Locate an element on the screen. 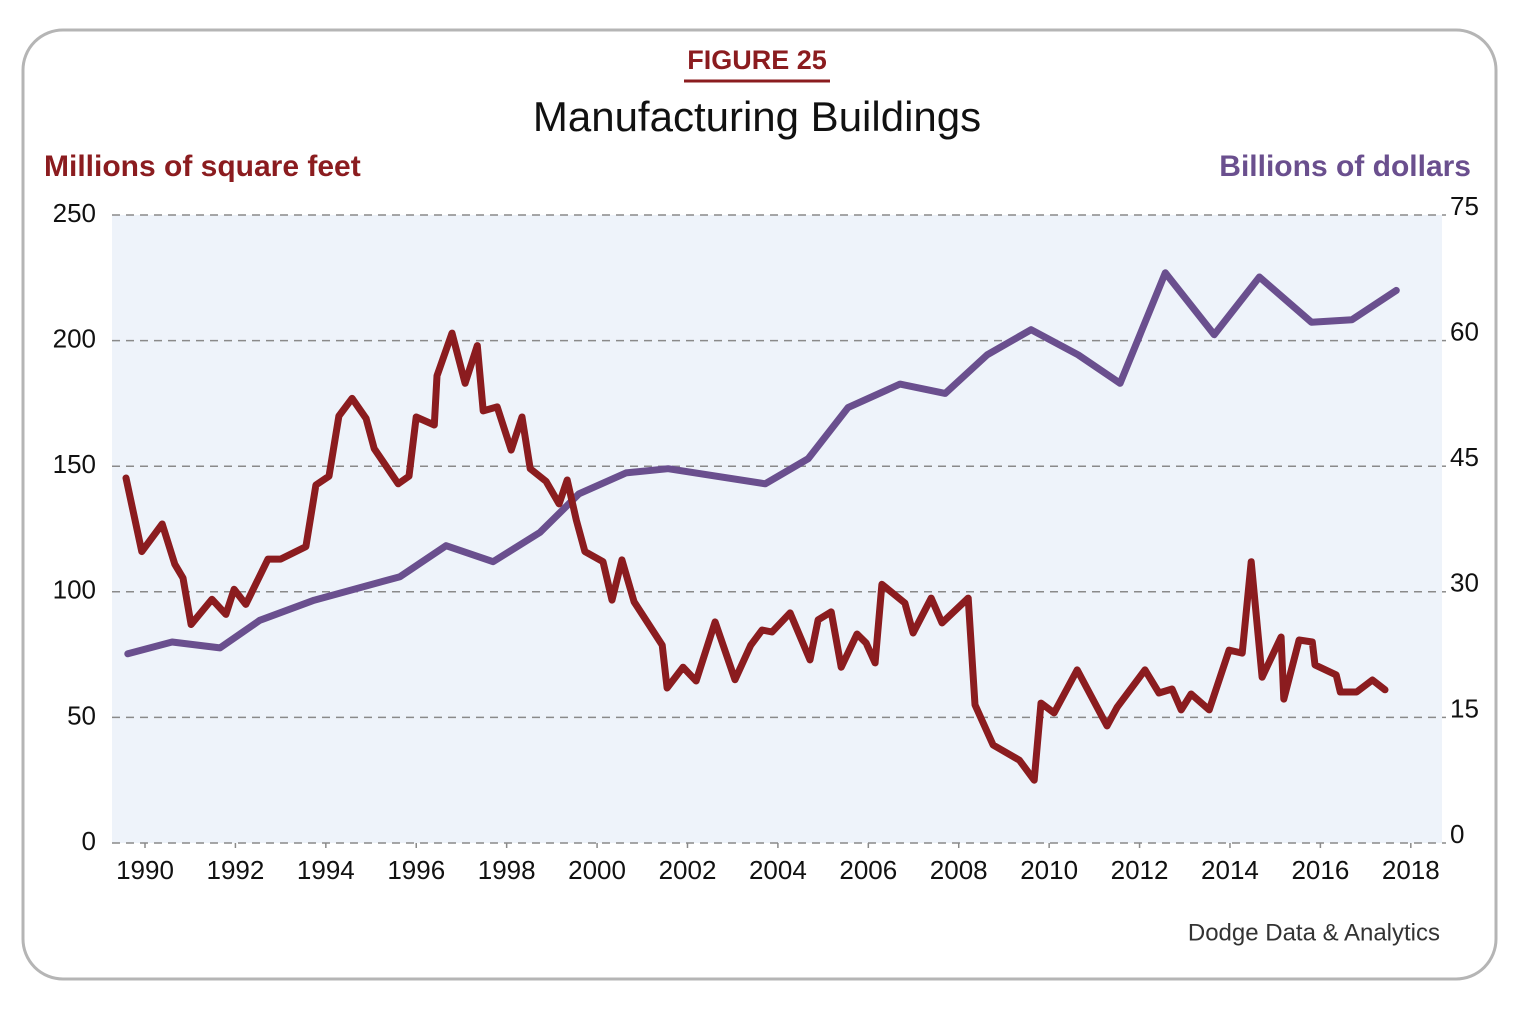  source: Dodge Data & Analytics is located at coordinates (1314, 932).